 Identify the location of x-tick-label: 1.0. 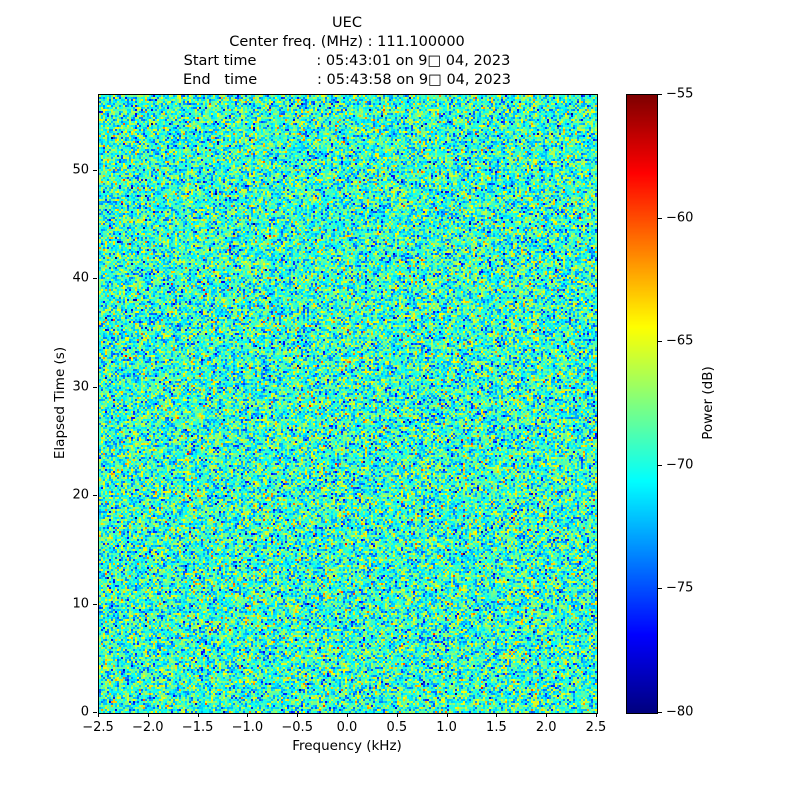
(446, 727).